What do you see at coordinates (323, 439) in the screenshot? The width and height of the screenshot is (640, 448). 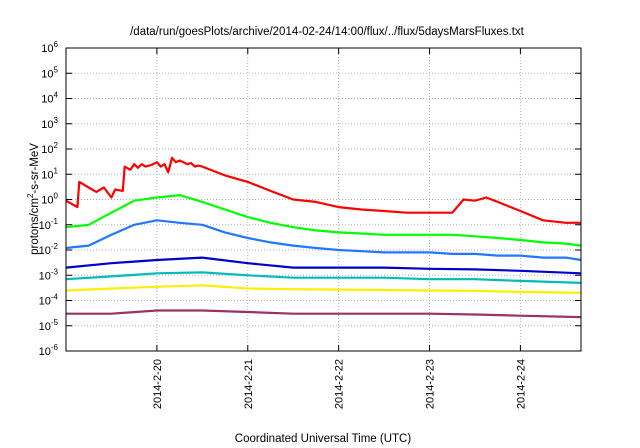 I see `x-axis-label: Coordinated Universal Time (UTC)` at bounding box center [323, 439].